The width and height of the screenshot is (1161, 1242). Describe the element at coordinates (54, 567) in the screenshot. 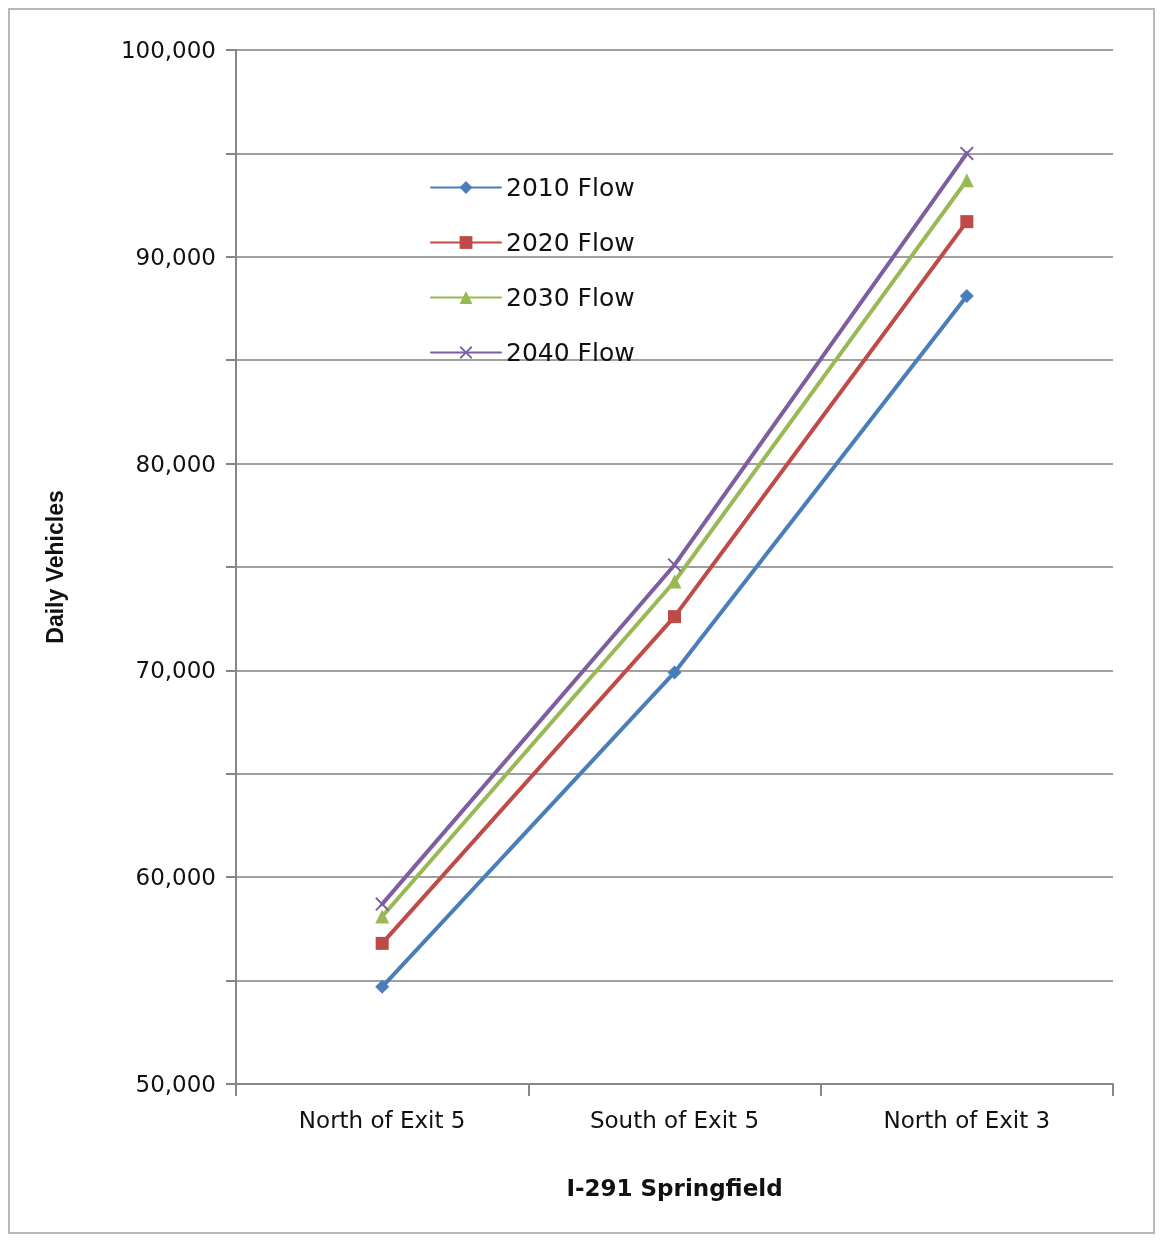

I see `y-axis-title: Daily Vehicles` at that location.